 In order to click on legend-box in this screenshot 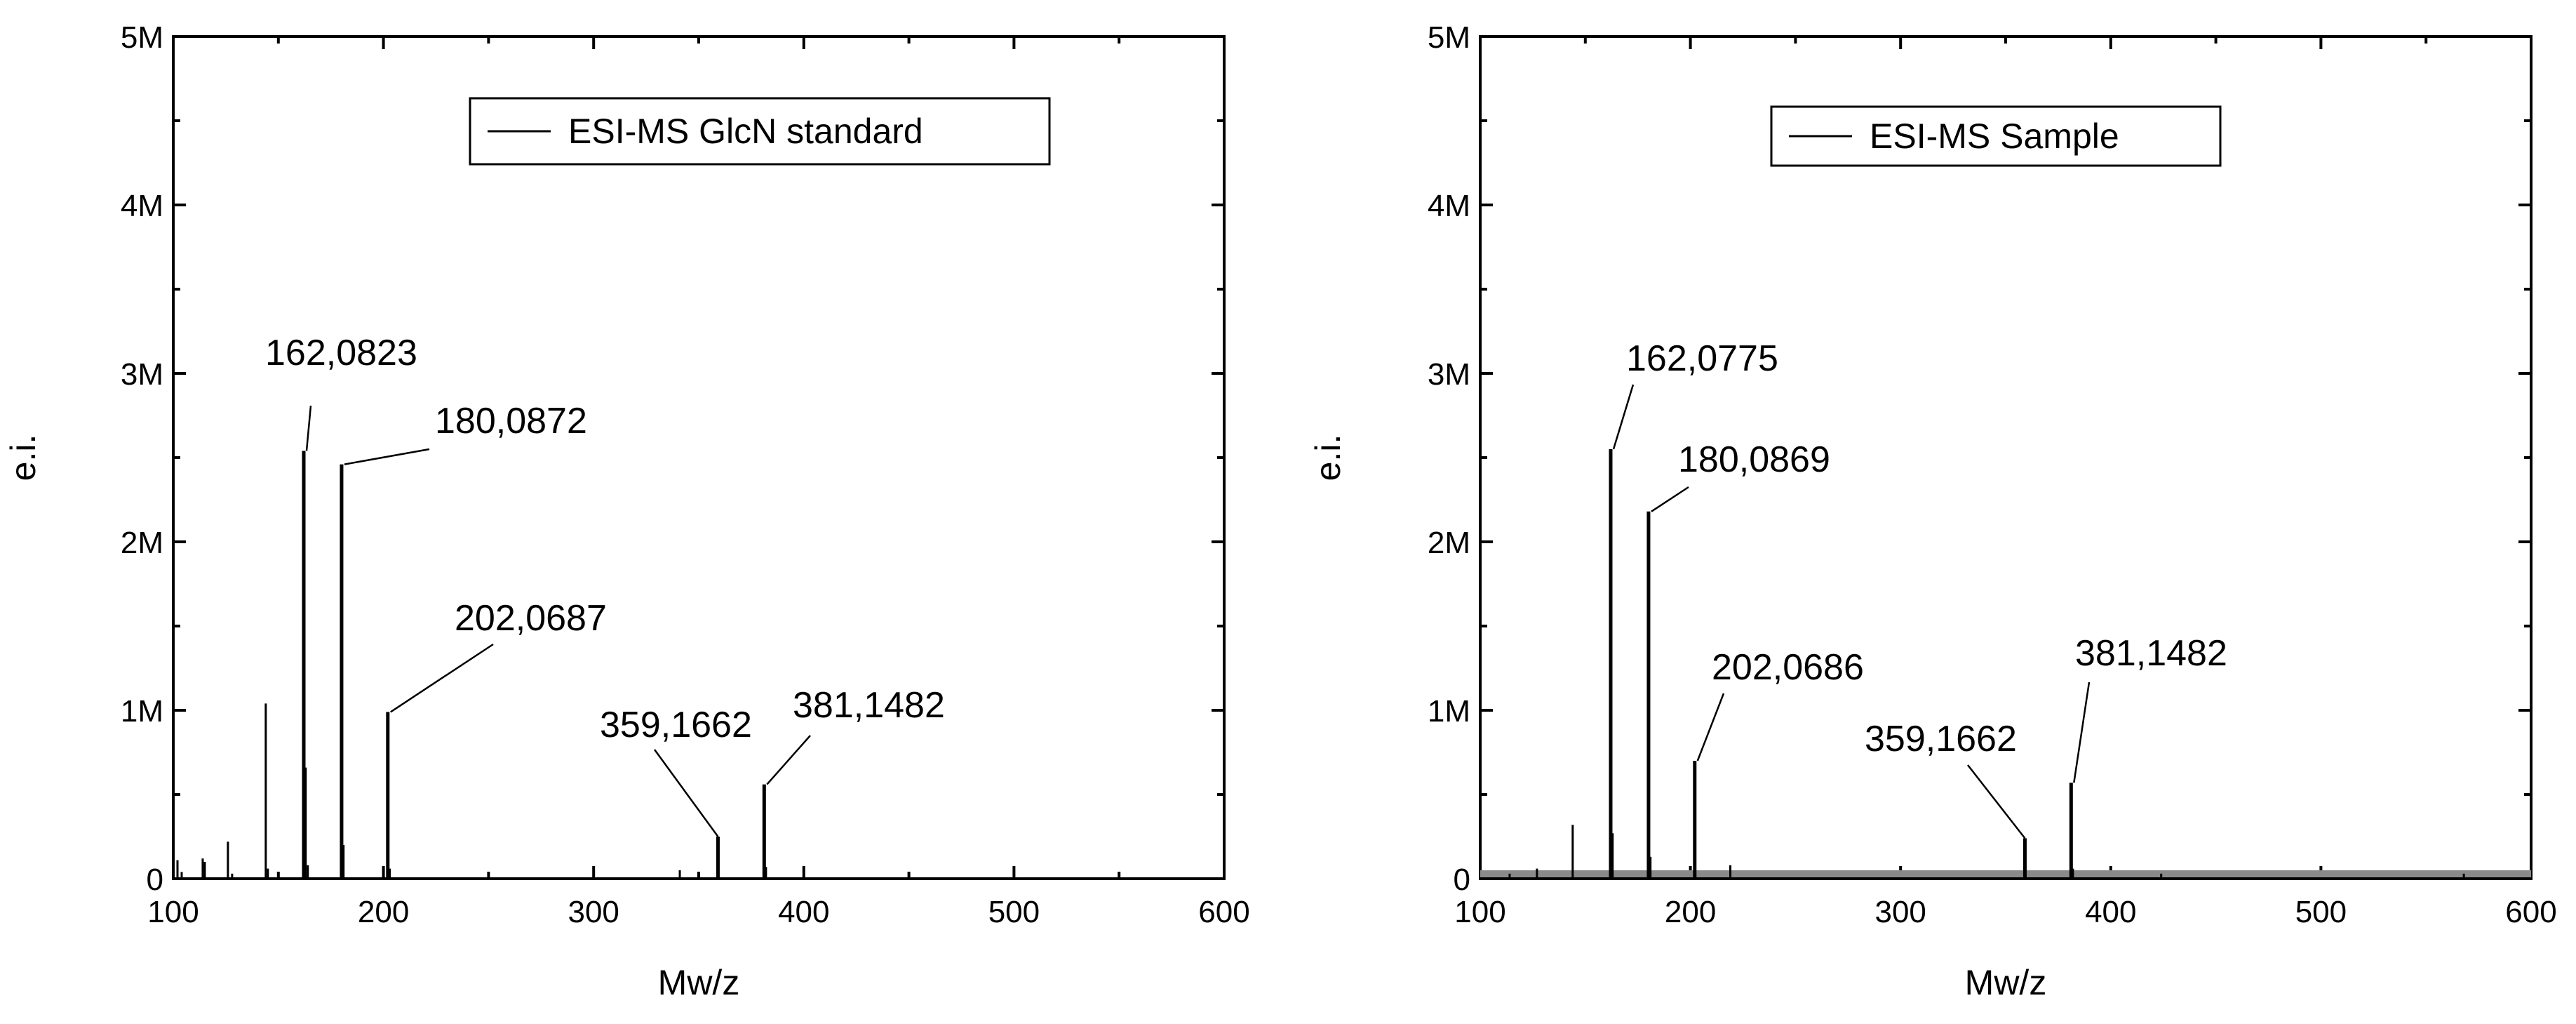, I will do `click(760, 131)`.